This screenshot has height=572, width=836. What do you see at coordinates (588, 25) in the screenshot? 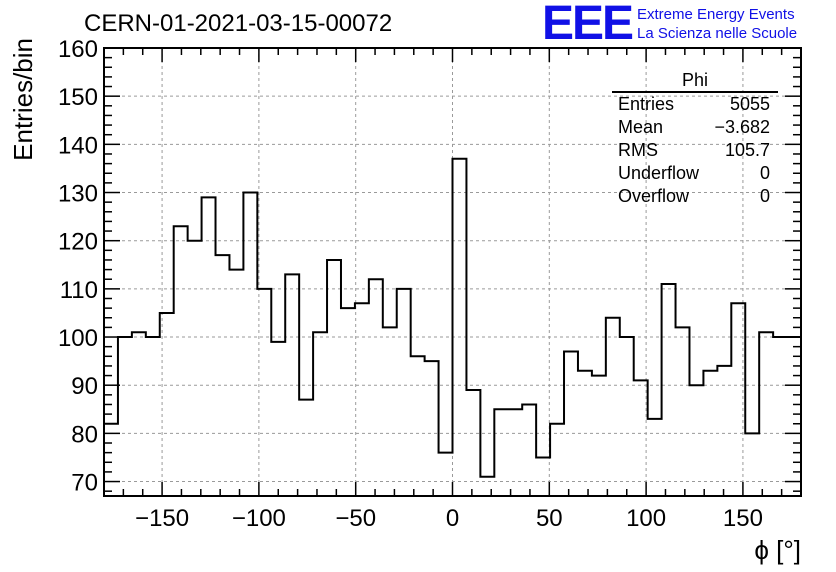
I see `eee-logo: EEE` at bounding box center [588, 25].